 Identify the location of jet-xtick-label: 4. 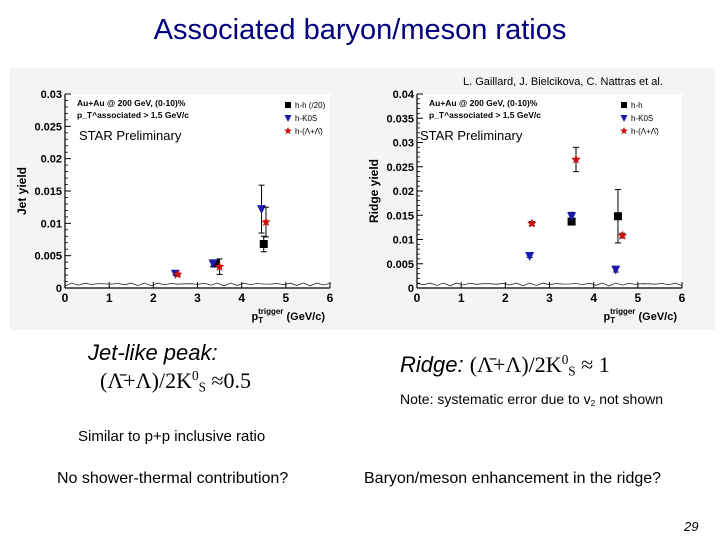
(241, 298).